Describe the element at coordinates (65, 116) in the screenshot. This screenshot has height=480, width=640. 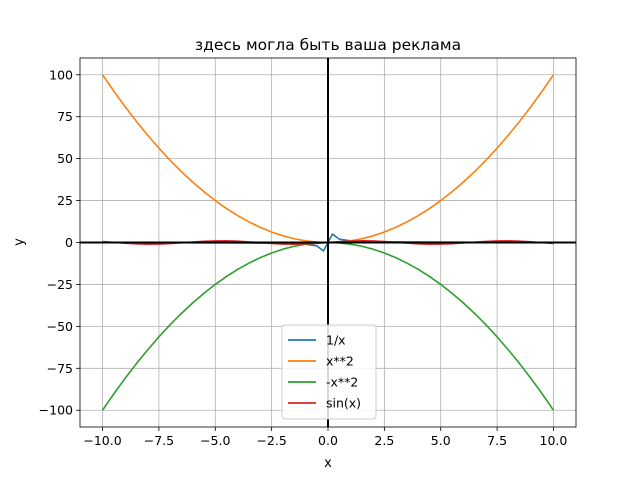
I see `y-tick-label: 75` at that location.